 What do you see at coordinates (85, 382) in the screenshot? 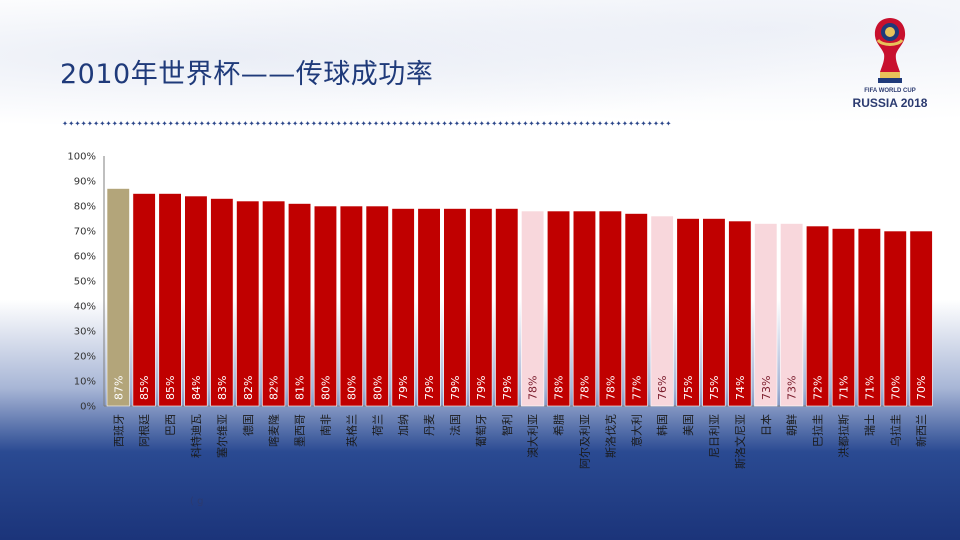
I see `y-tick-label: 10%` at bounding box center [85, 382].